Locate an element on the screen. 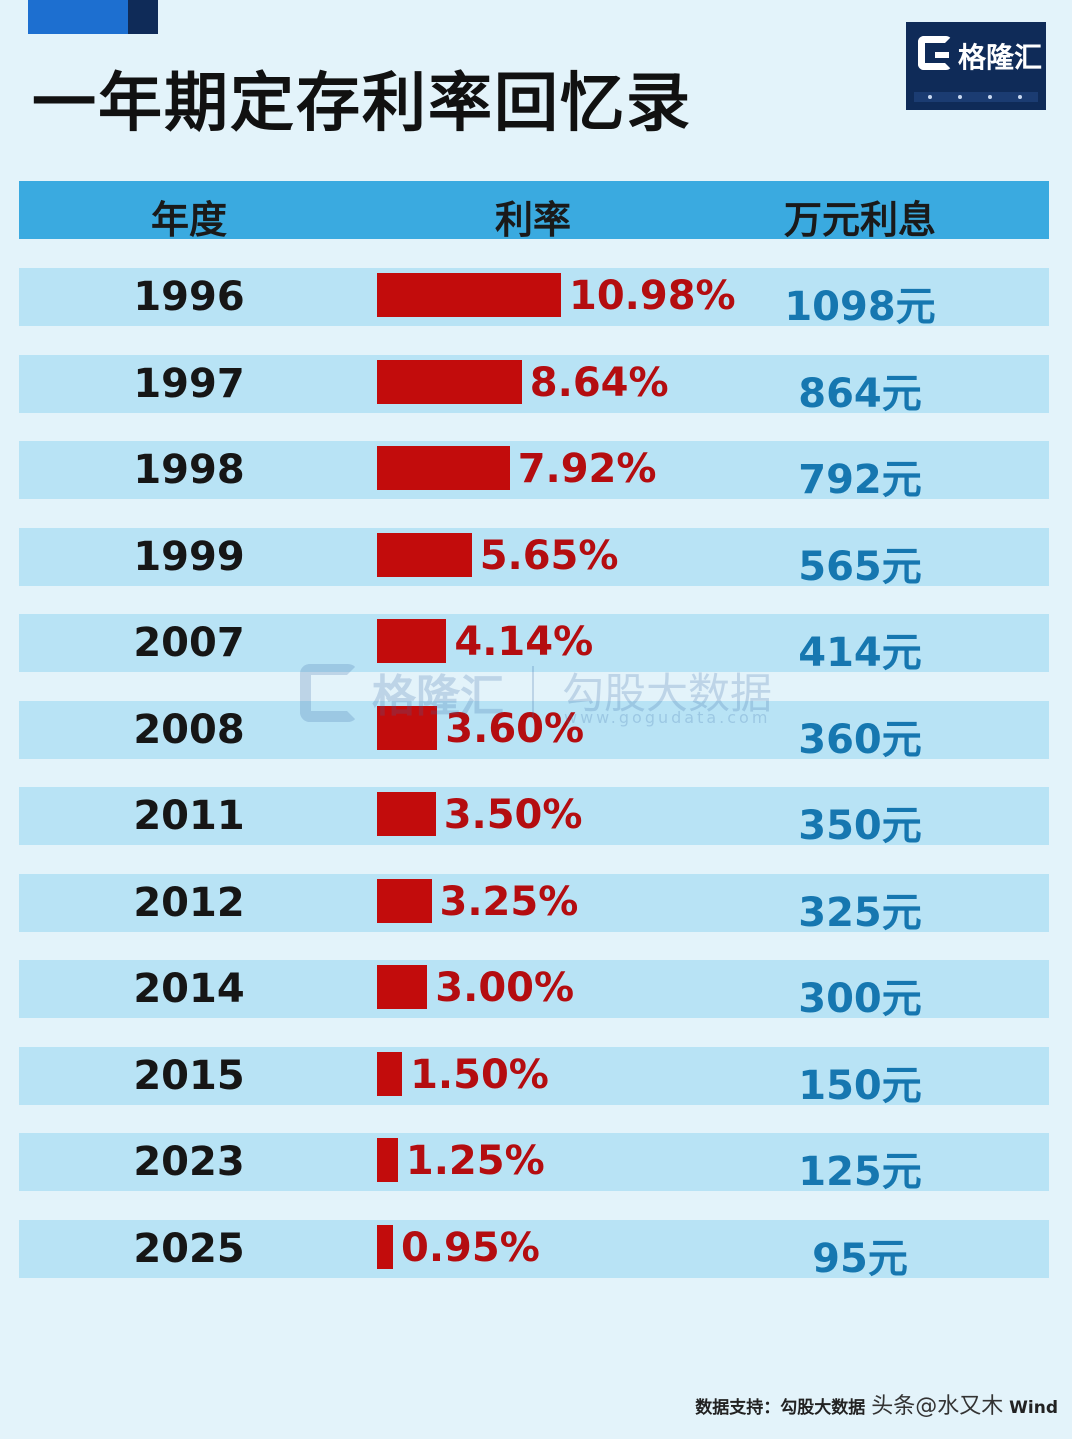 The height and width of the screenshot is (1439, 1072). table-row: 2015 1.50% 150元 is located at coordinates (534, 1078).